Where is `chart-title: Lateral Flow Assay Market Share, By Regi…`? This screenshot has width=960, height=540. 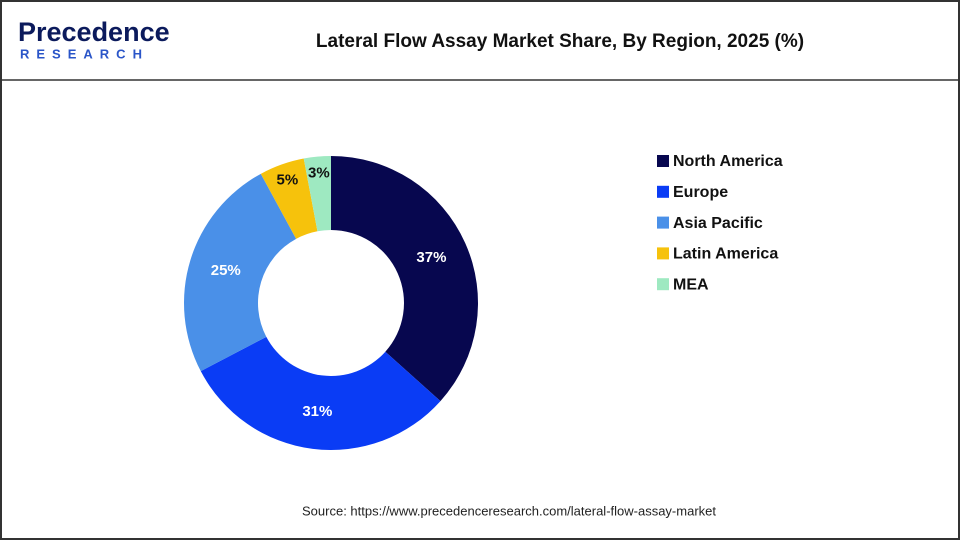
chart-title: Lateral Flow Assay Market Share, By Regi… is located at coordinates (560, 41).